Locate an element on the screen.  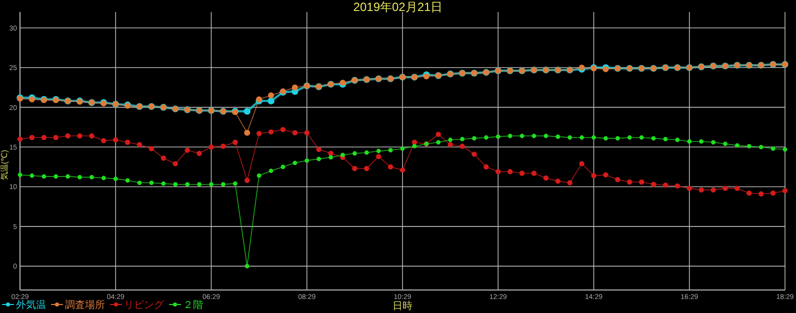
legend-調査場所: 調査場所 is located at coordinates (77, 305).